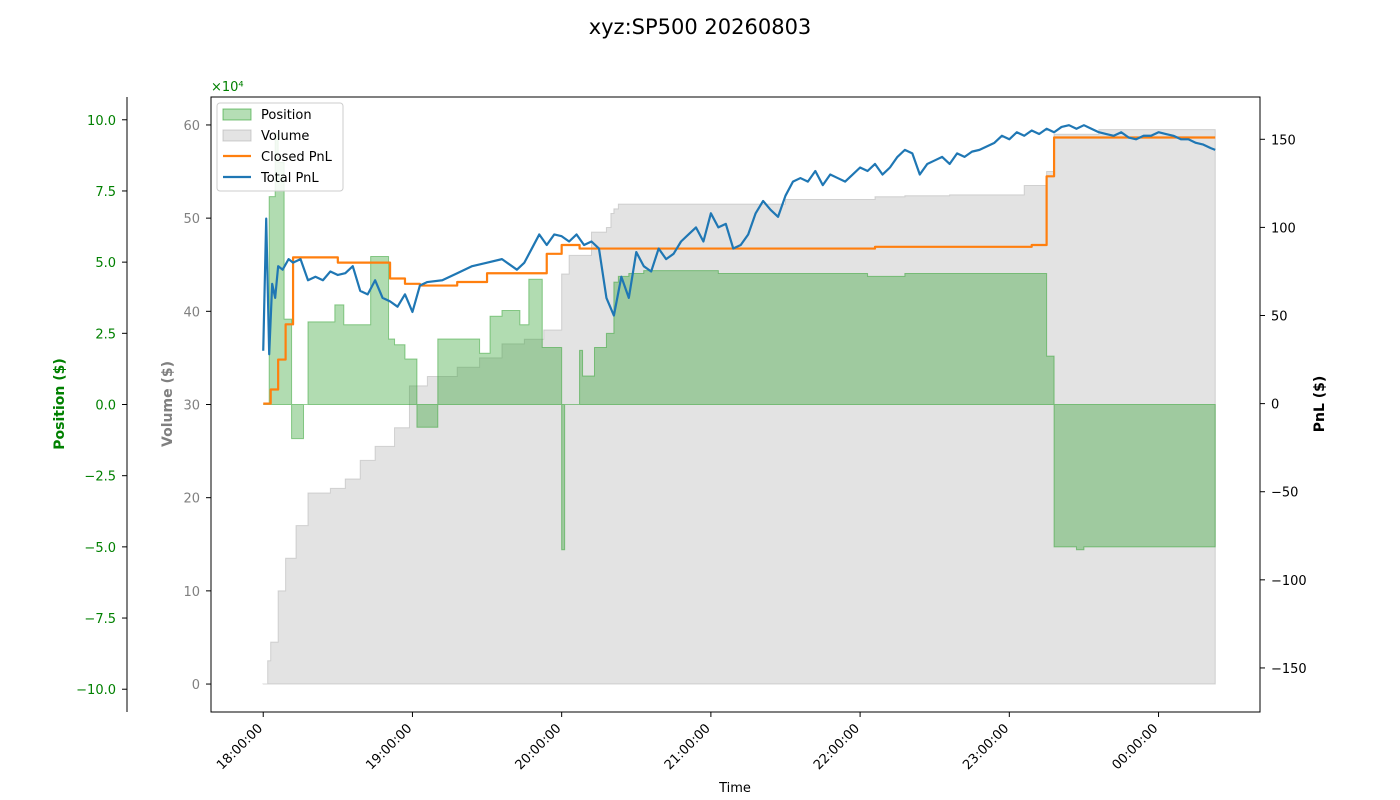  Describe the element at coordinates (237, 114) in the screenshot. I see `legend-swatch-position` at that location.